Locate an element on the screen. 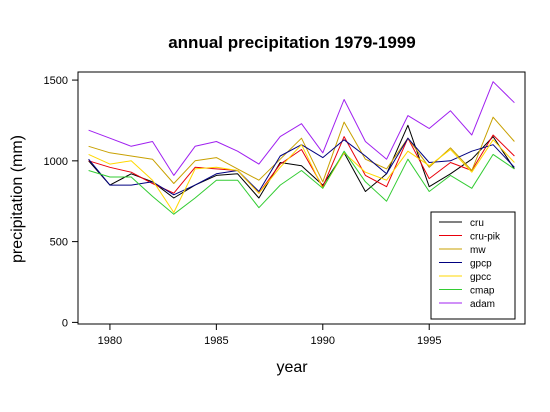  series-line-gpcp is located at coordinates (301, 166).